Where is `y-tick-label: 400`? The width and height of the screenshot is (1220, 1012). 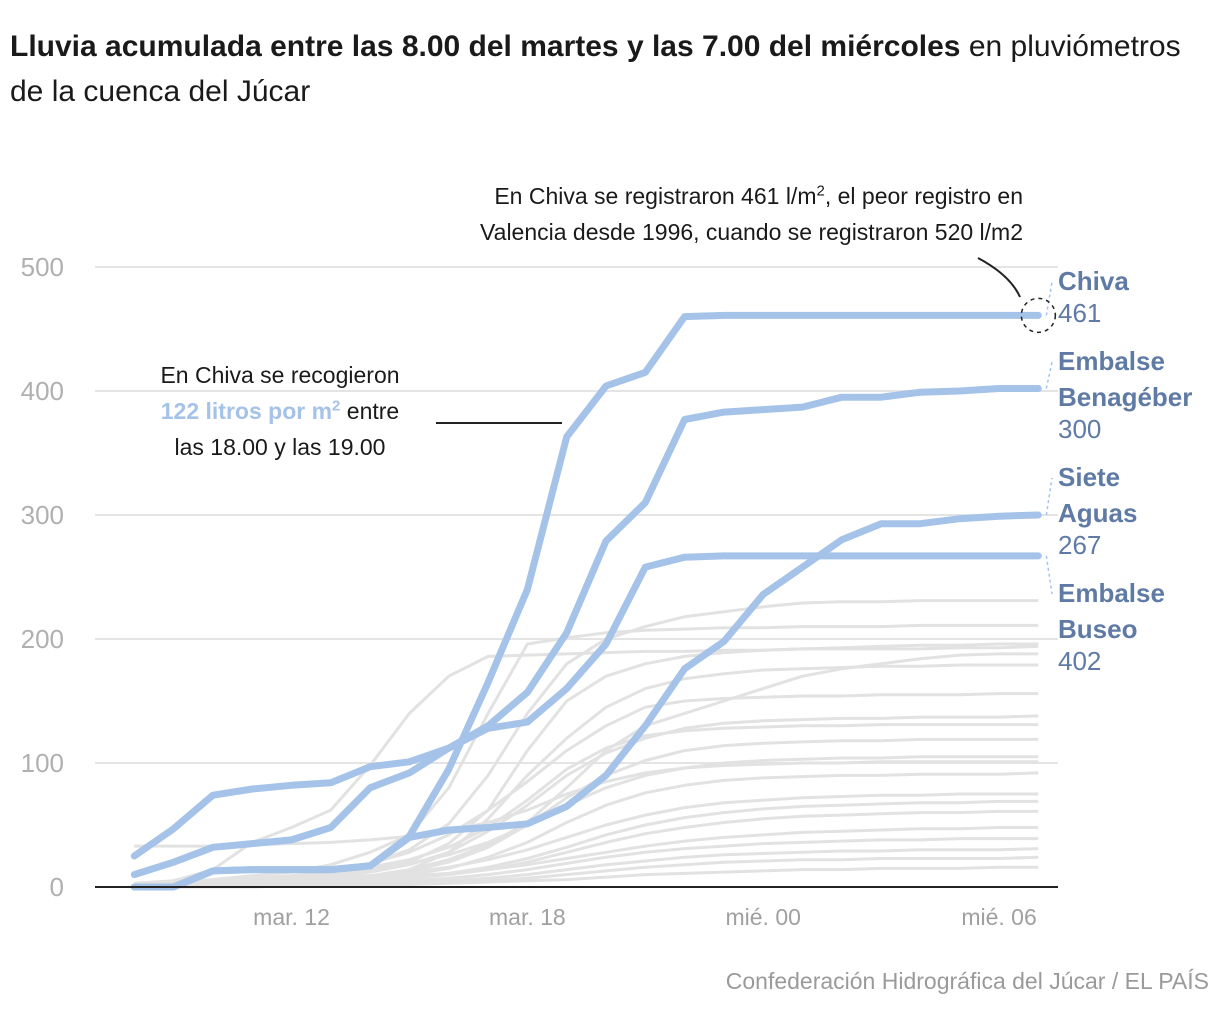
y-tick-label: 400 is located at coordinates (42, 391).